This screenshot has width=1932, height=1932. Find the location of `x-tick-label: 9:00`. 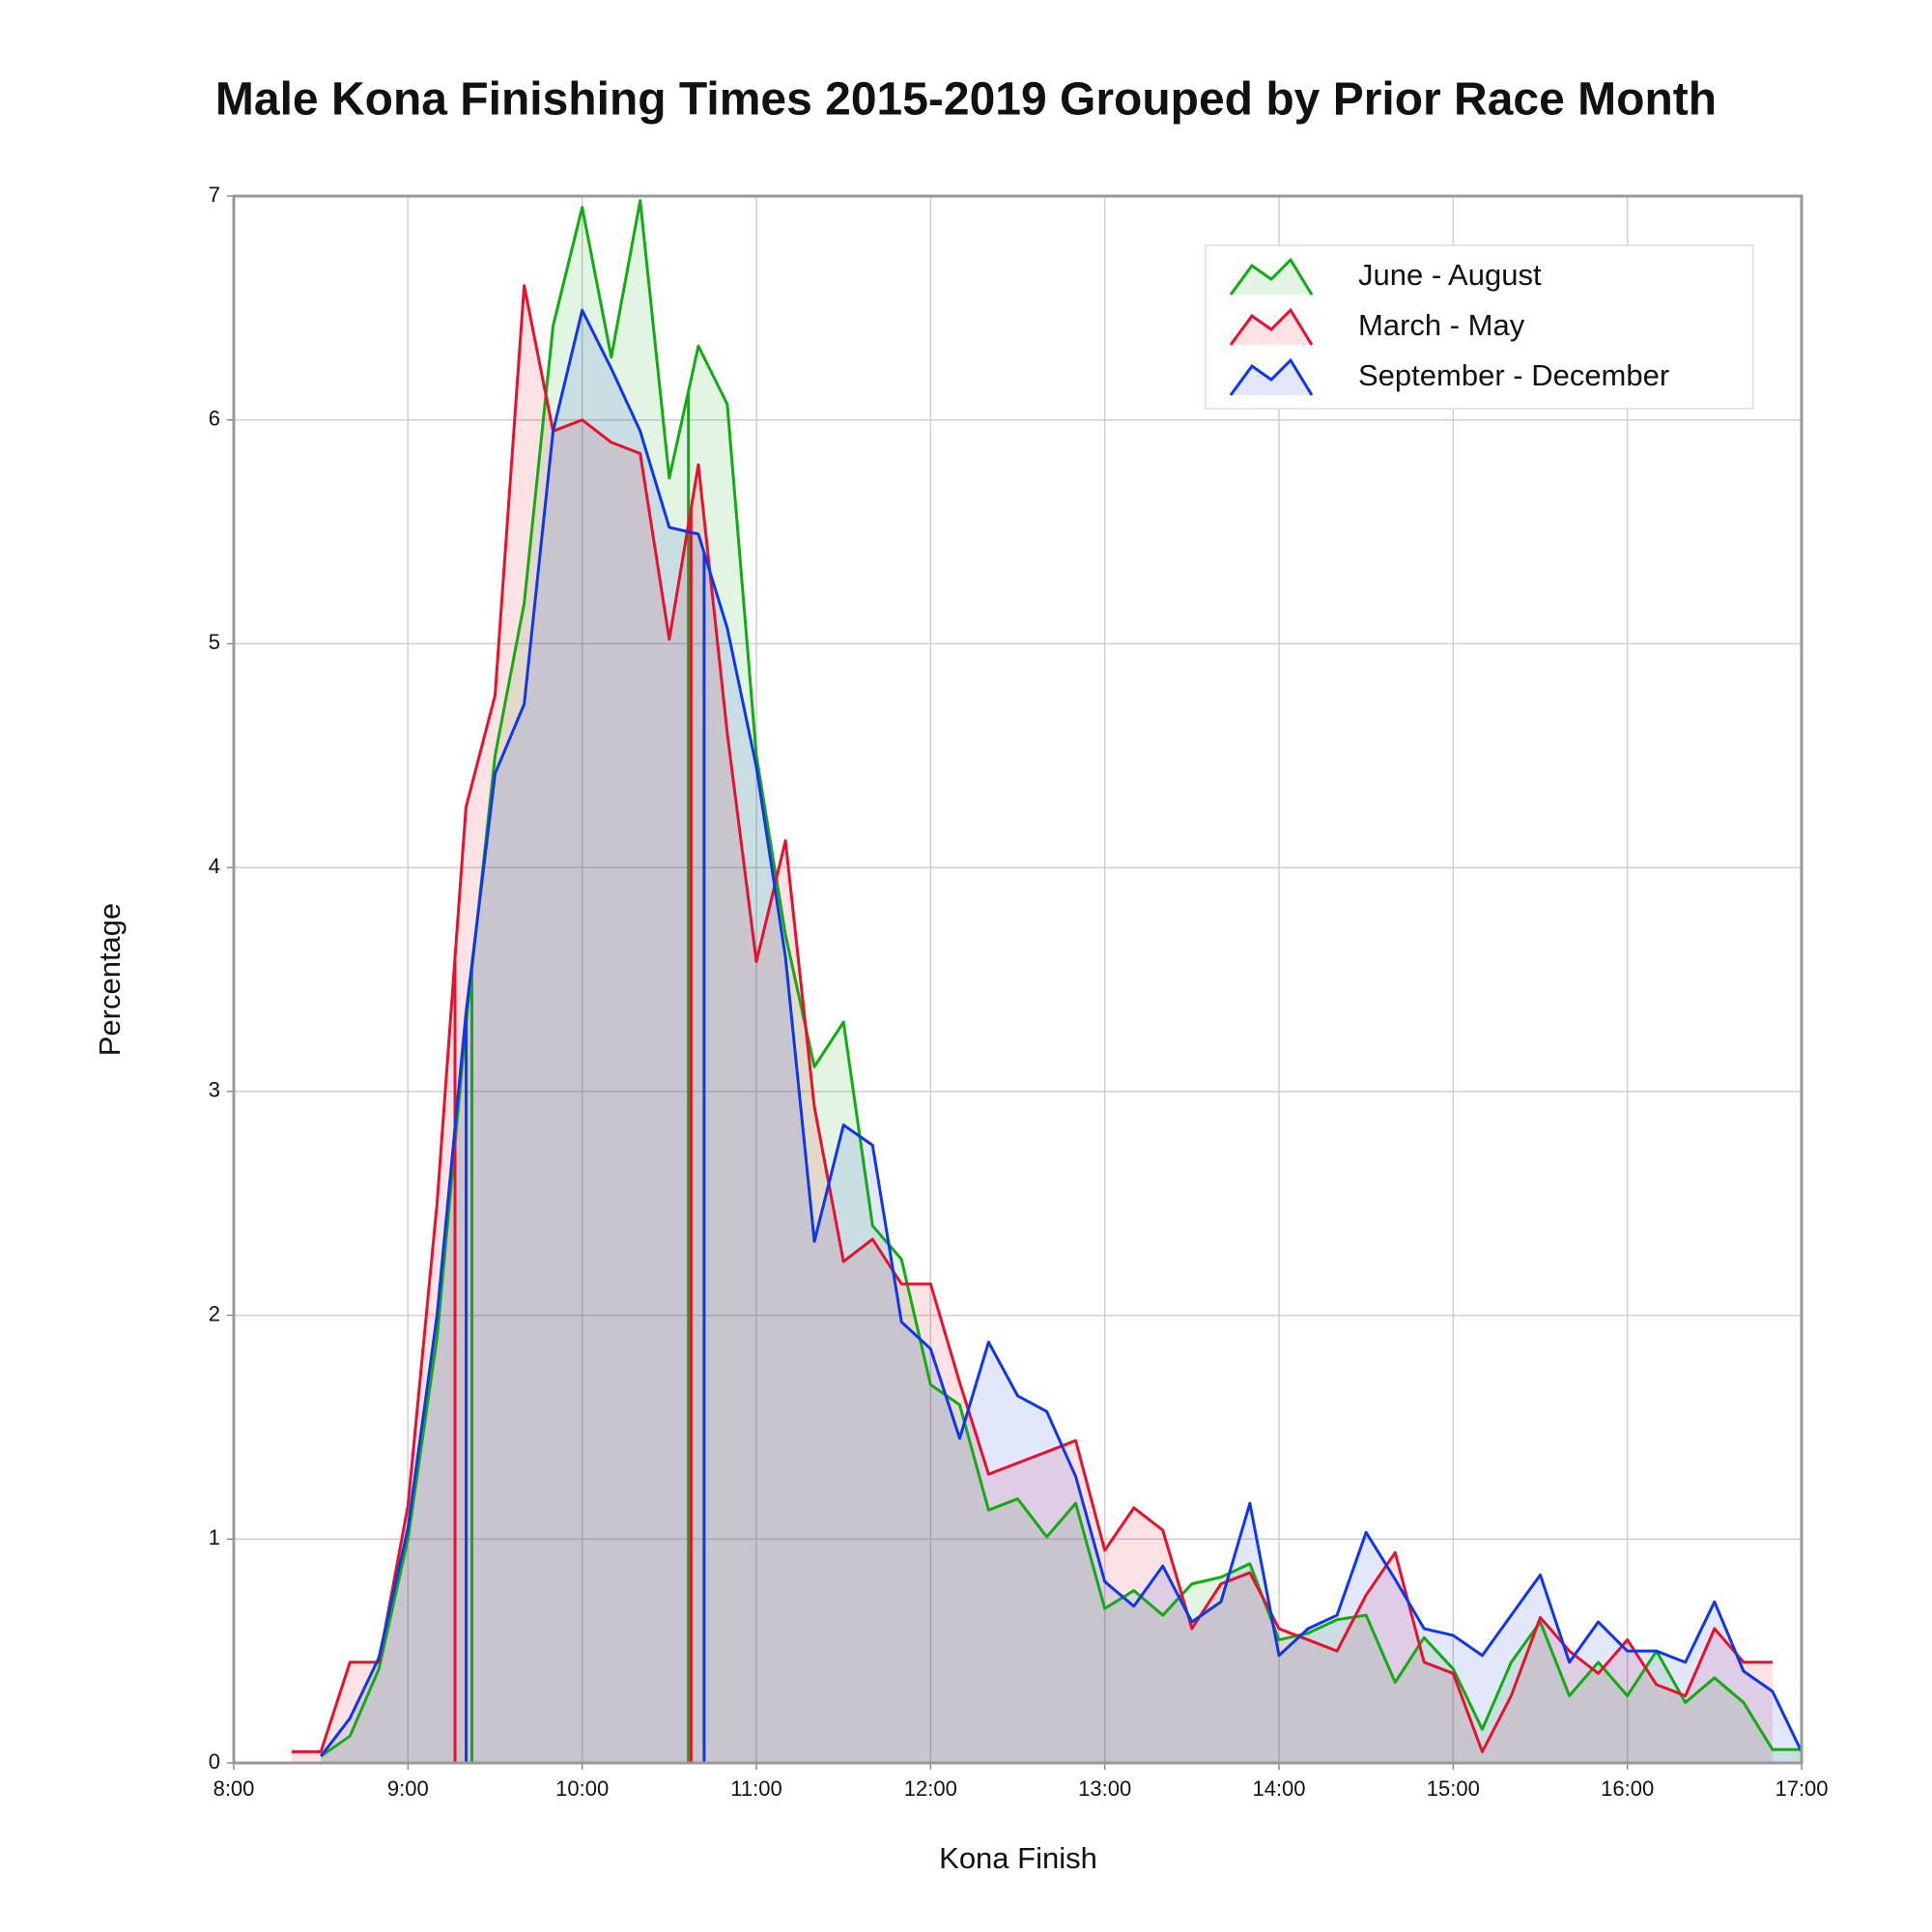

x-tick-label: 9:00 is located at coordinates (408, 1788).